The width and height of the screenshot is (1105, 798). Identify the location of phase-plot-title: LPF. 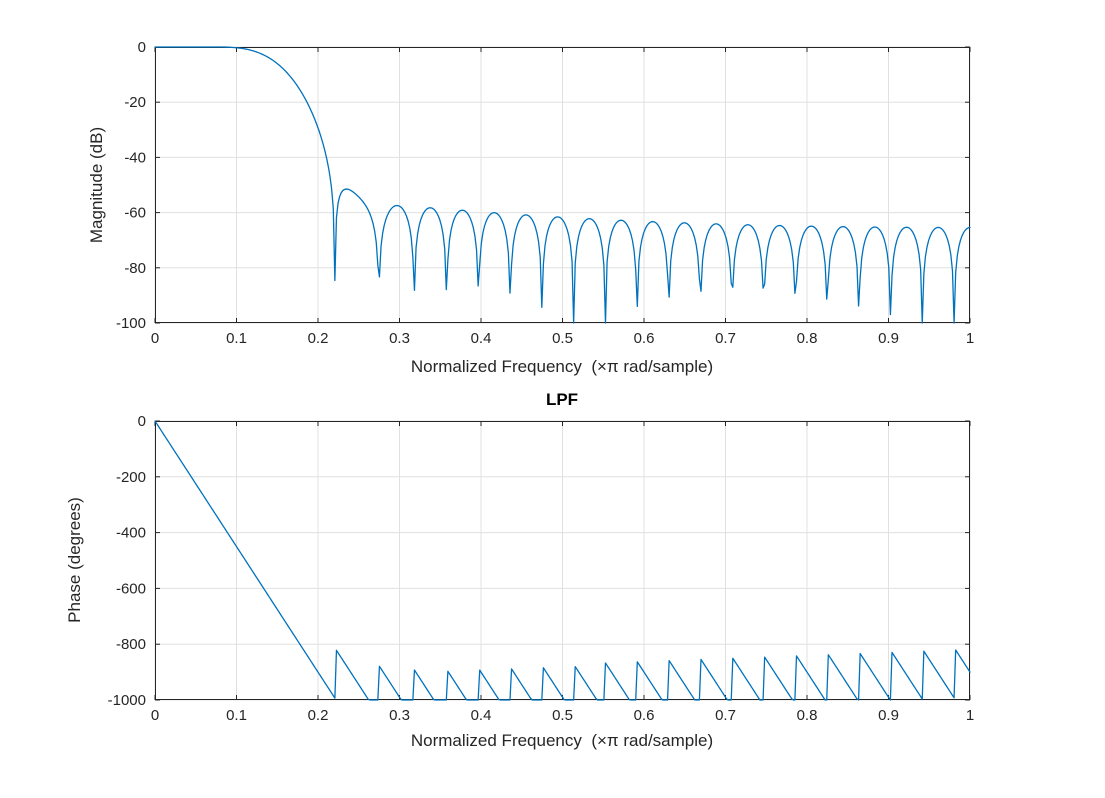
(562, 399).